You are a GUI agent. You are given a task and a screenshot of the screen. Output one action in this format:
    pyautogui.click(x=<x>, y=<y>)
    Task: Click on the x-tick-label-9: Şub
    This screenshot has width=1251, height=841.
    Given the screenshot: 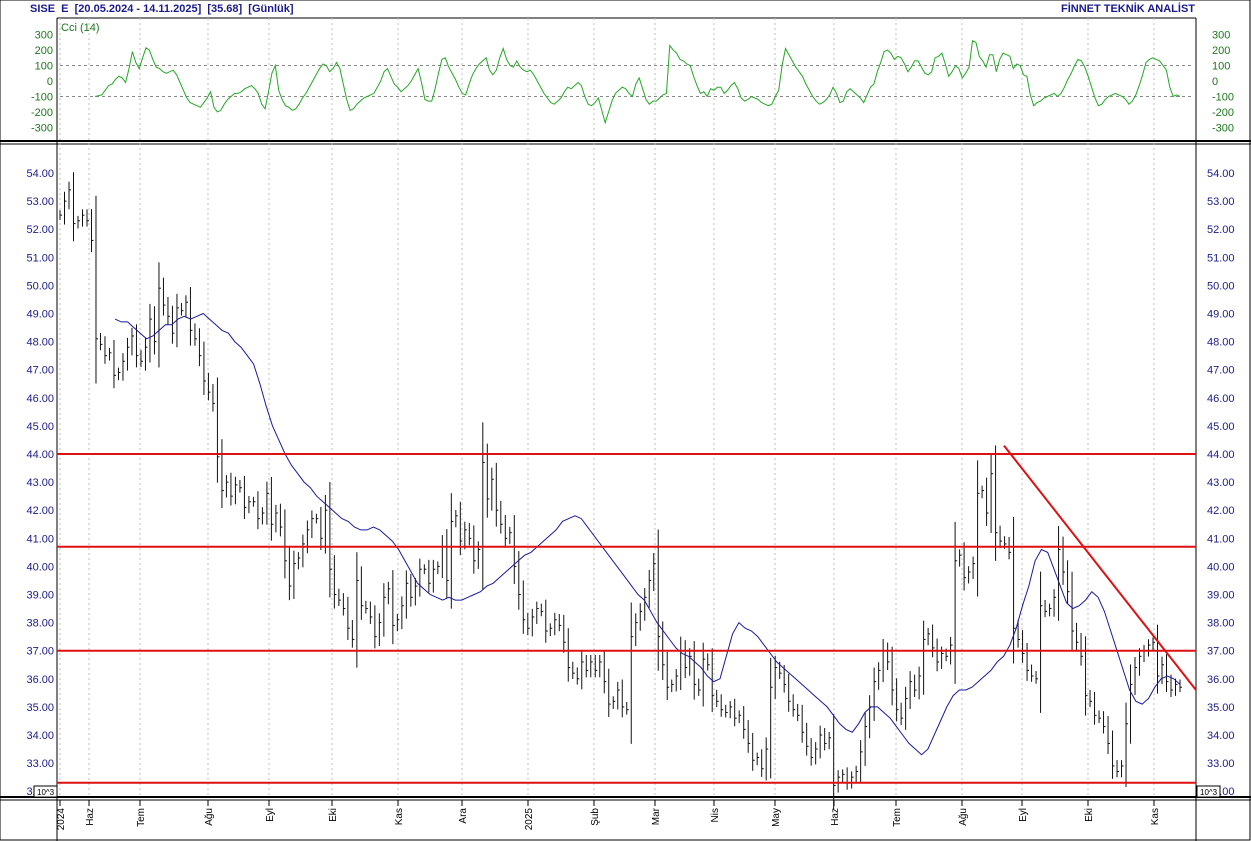 What is the action you would take?
    pyautogui.click(x=595, y=817)
    